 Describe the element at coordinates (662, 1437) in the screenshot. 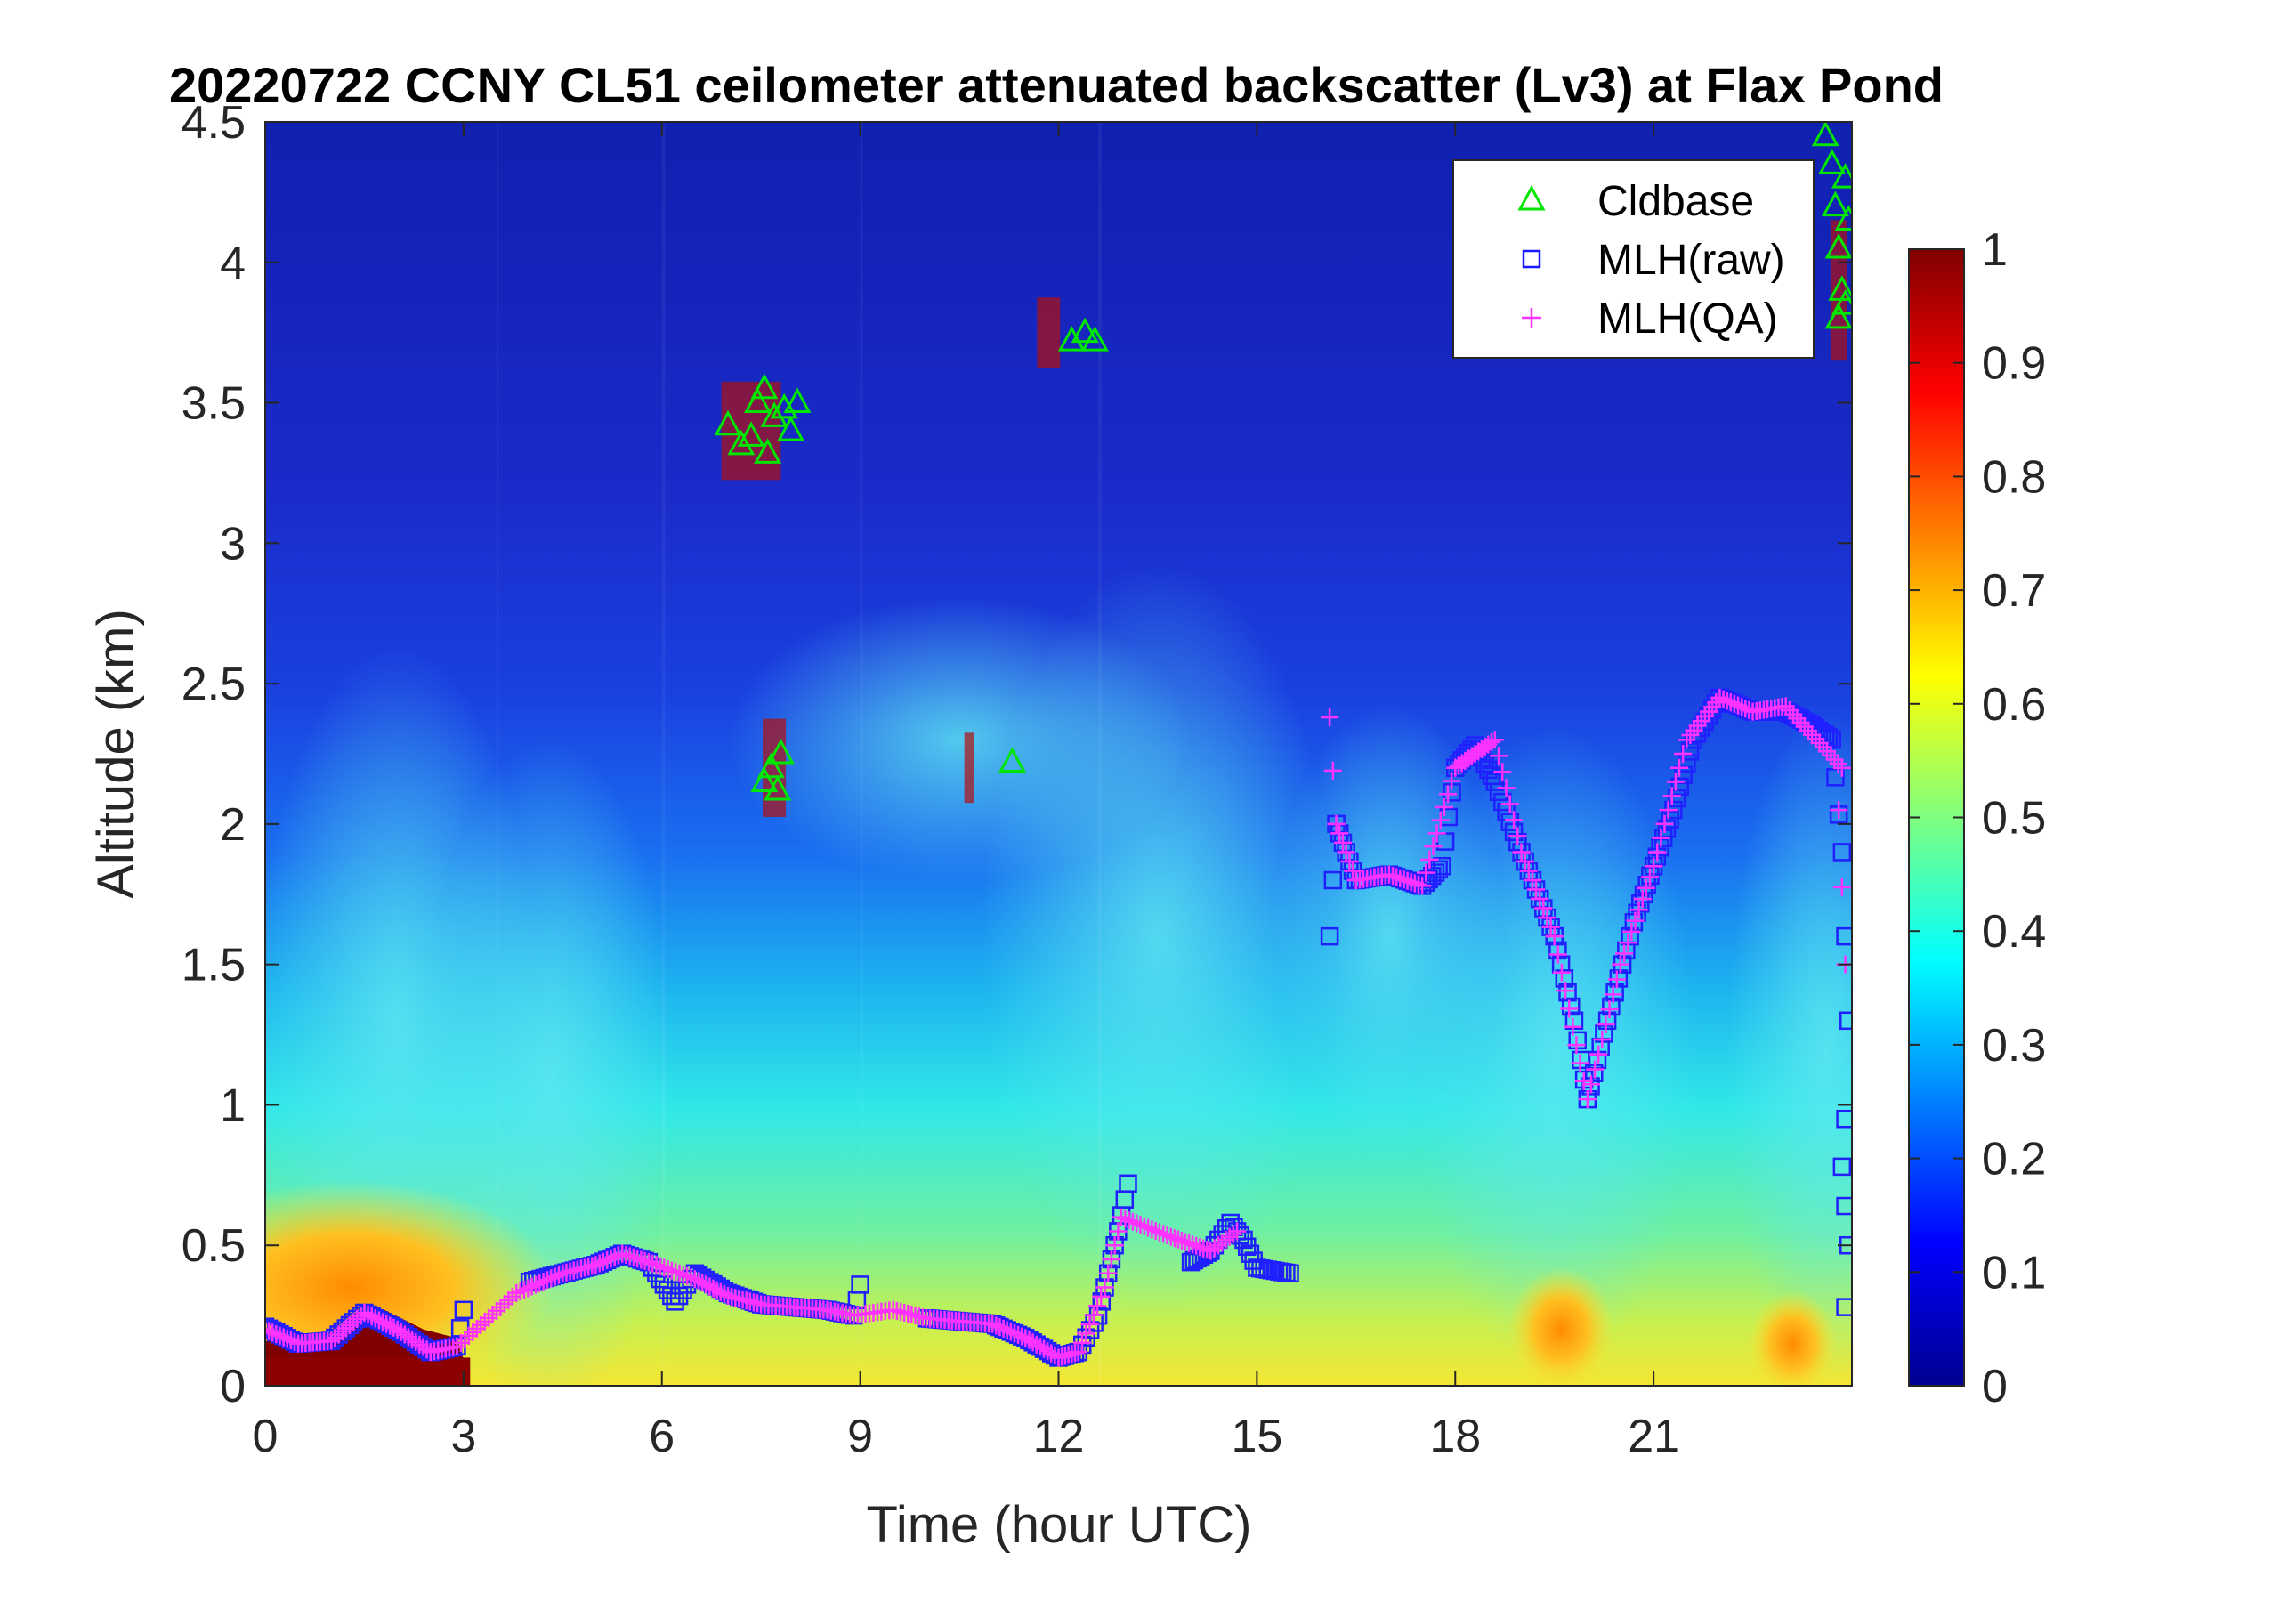

I see `x-tick-label: 6` at that location.